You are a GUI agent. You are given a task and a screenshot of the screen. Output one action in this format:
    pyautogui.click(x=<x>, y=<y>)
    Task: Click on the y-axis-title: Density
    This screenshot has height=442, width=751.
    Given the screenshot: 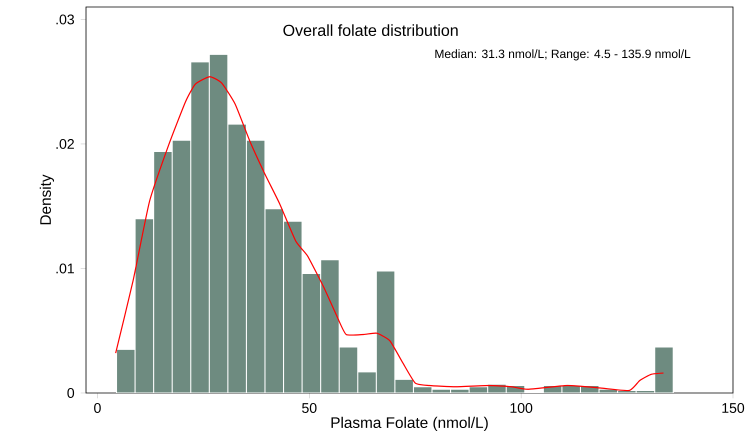 What is the action you would take?
    pyautogui.click(x=47, y=199)
    